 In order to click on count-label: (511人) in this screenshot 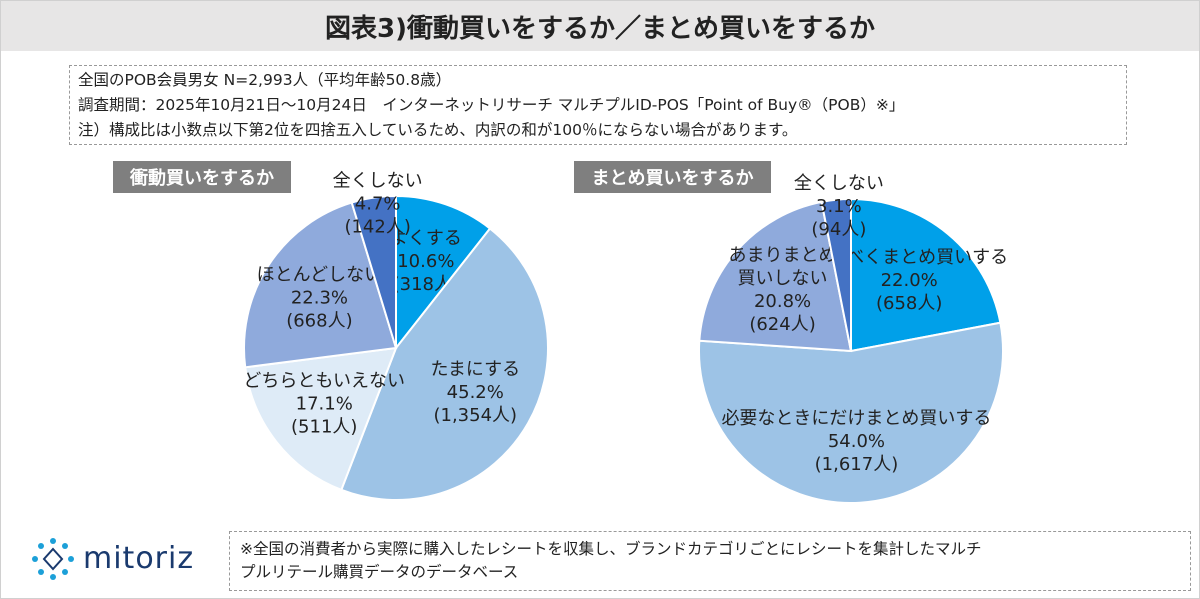, I will do `click(324, 426)`.